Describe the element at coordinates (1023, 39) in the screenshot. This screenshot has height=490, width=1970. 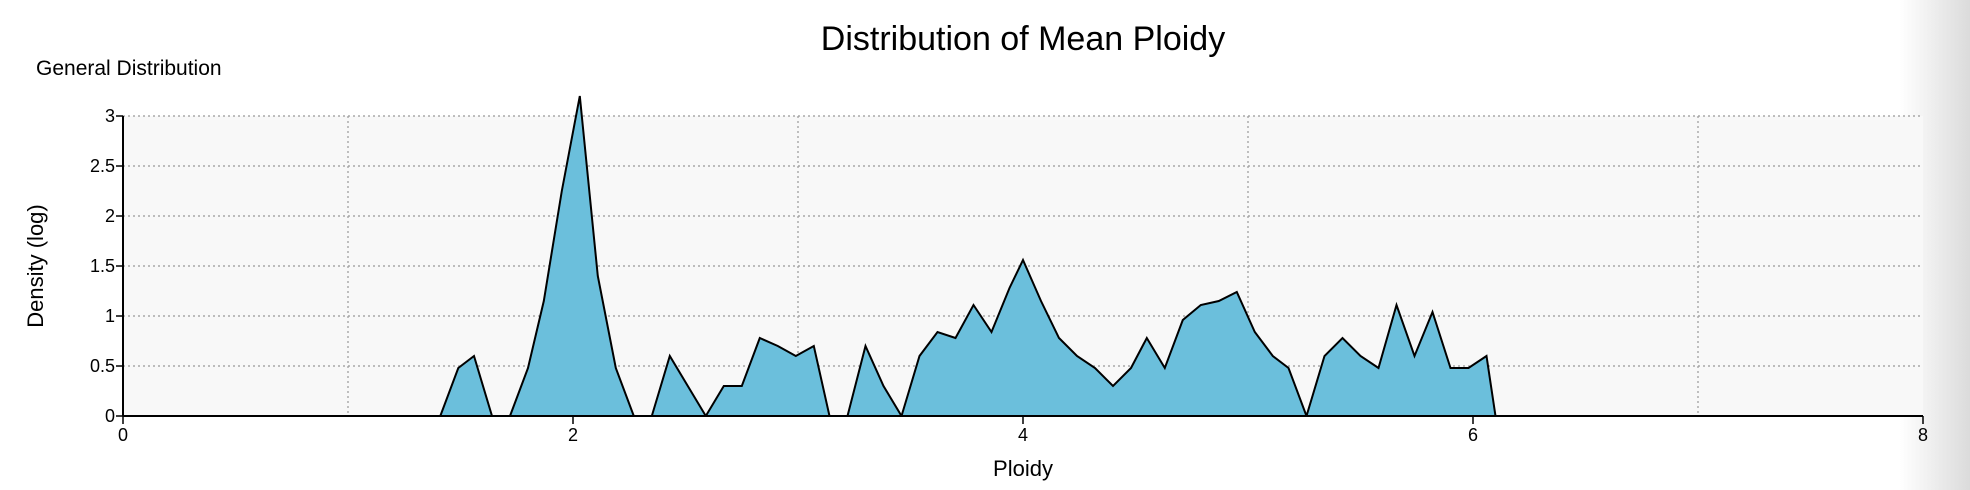
I see `chart-title: Distribution of Mean Ploidy` at that location.